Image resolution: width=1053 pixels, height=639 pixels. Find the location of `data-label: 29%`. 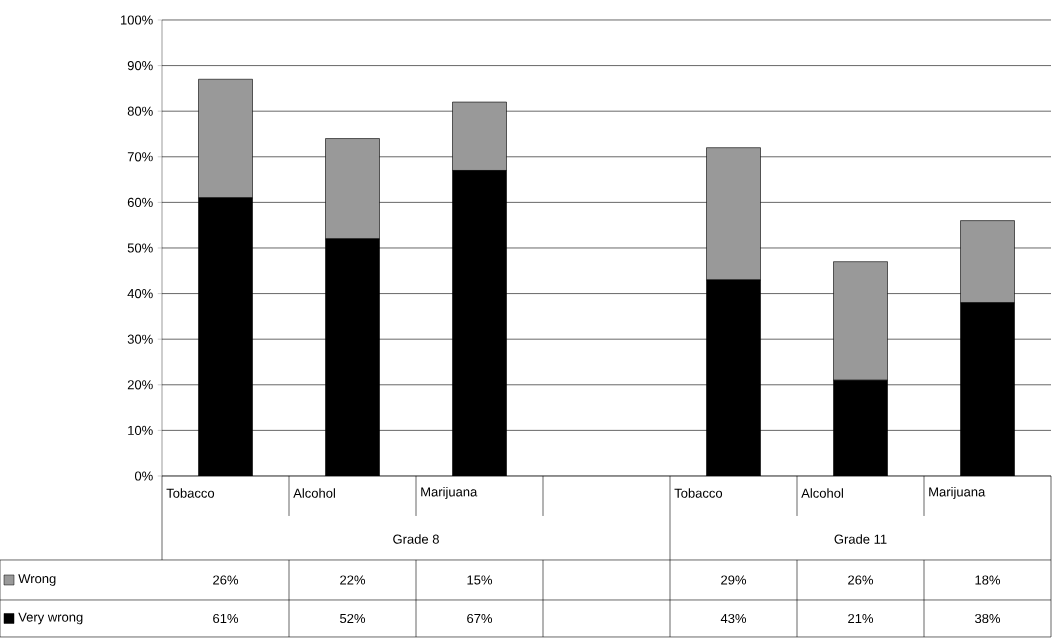

data-label: 29% is located at coordinates (734, 580).